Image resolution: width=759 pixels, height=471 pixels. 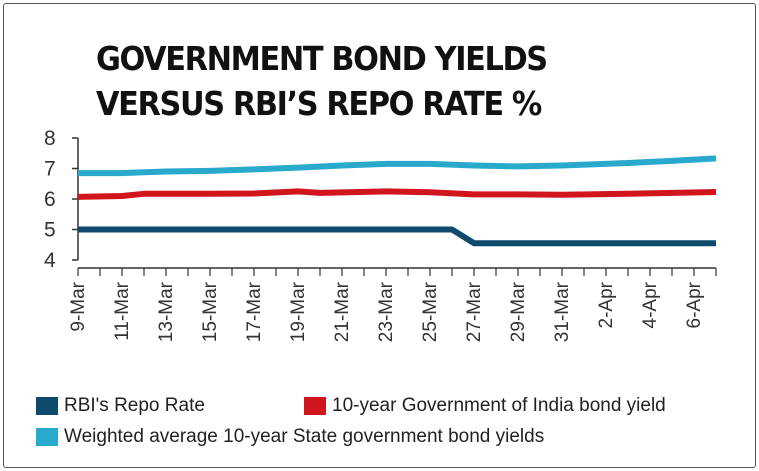 What do you see at coordinates (210, 311) in the screenshot?
I see `x-tick-label: 15-Mar` at bounding box center [210, 311].